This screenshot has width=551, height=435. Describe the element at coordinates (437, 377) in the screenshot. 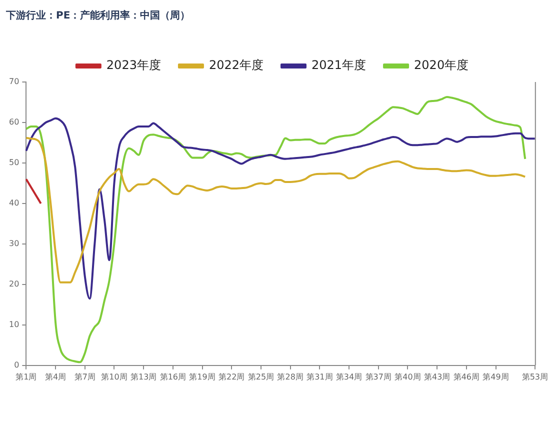

I see `x-tick-label: 第43周` at that location.